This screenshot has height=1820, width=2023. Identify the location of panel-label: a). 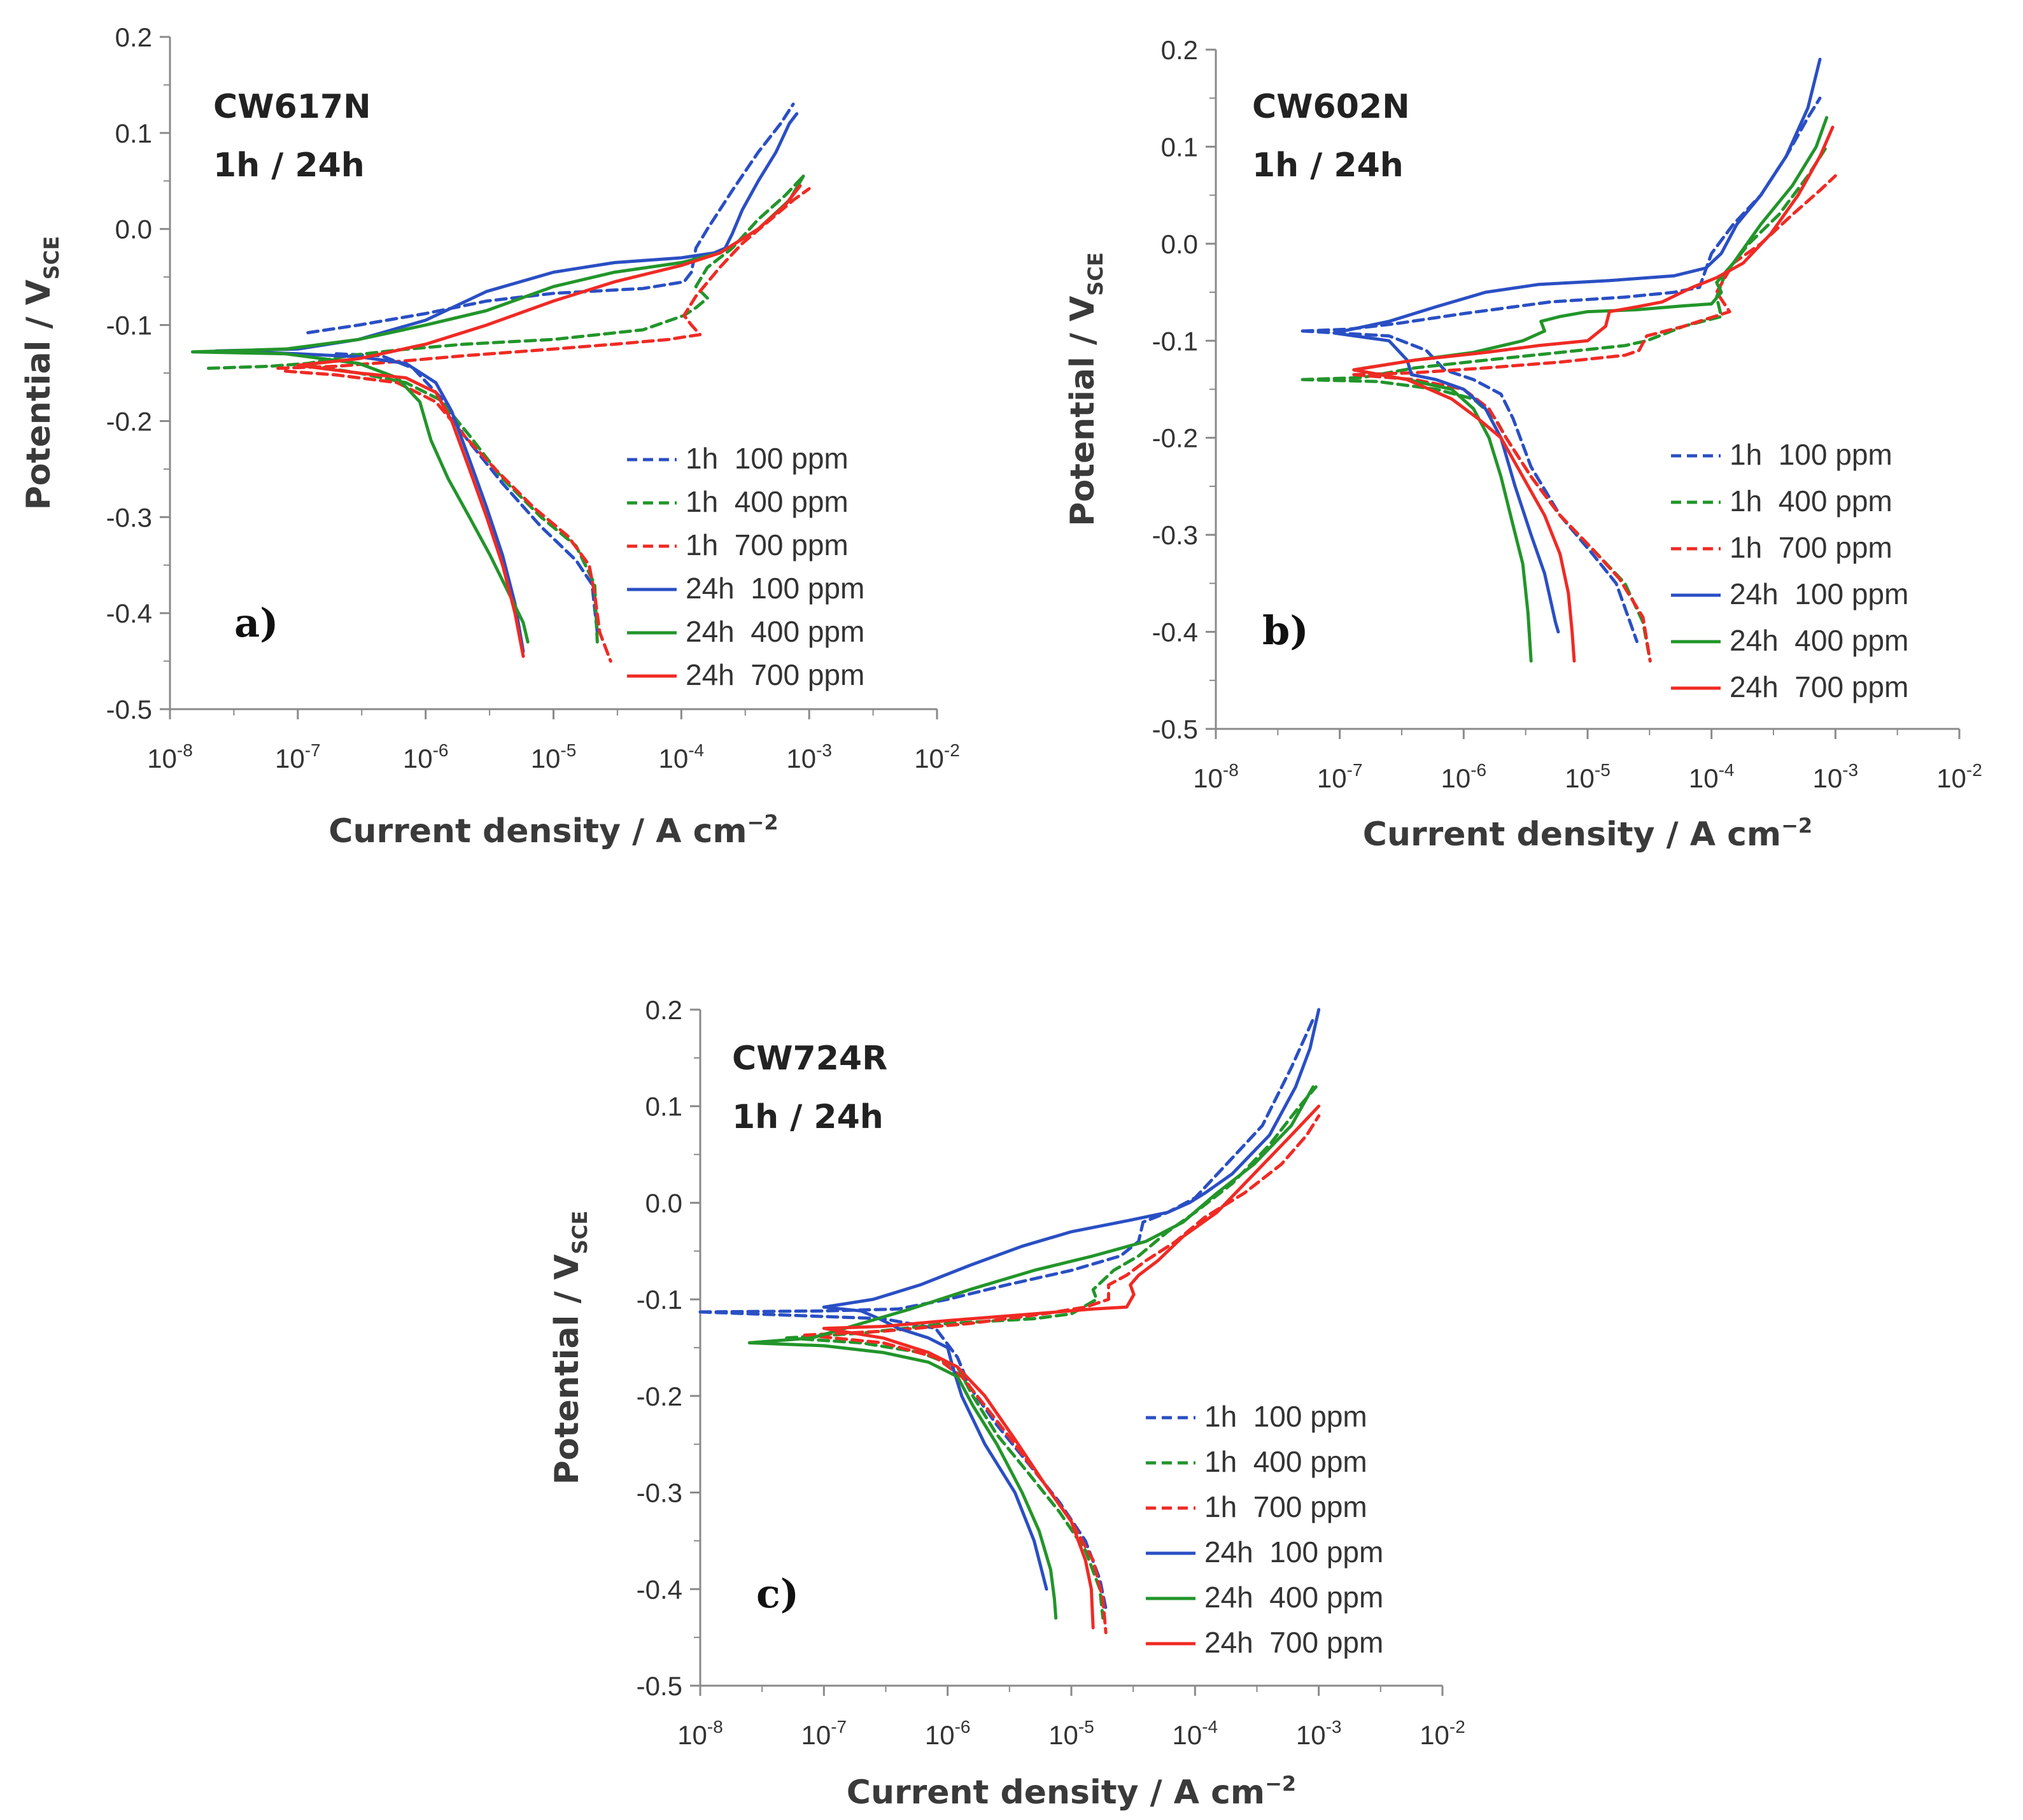
(256, 623).